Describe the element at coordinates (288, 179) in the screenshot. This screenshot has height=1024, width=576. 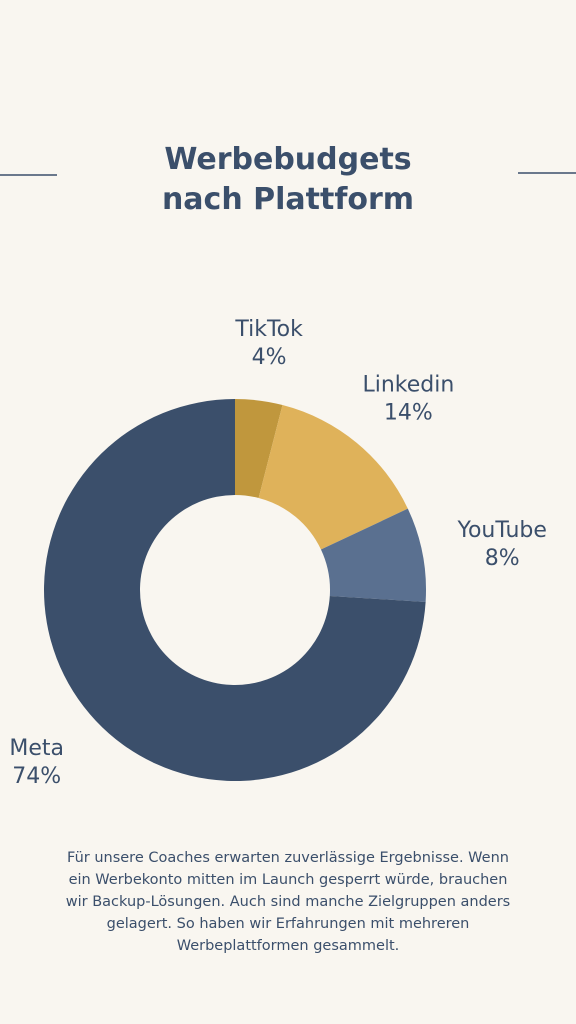
I see `chart-title: Werbebudgets nach Plattform` at that location.